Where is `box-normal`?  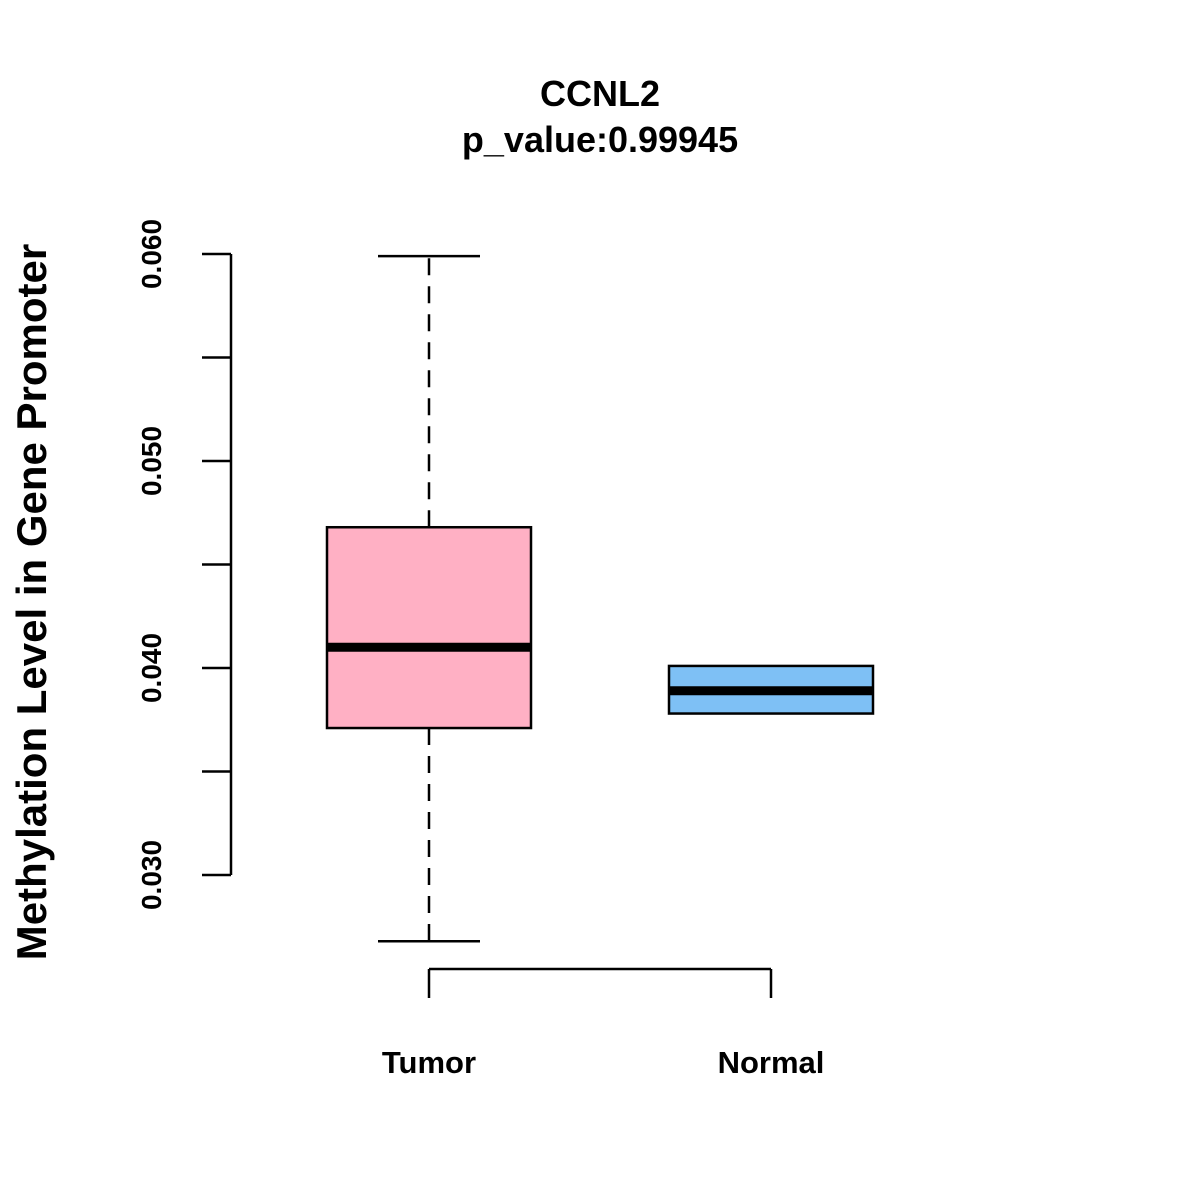 box-normal is located at coordinates (771, 689).